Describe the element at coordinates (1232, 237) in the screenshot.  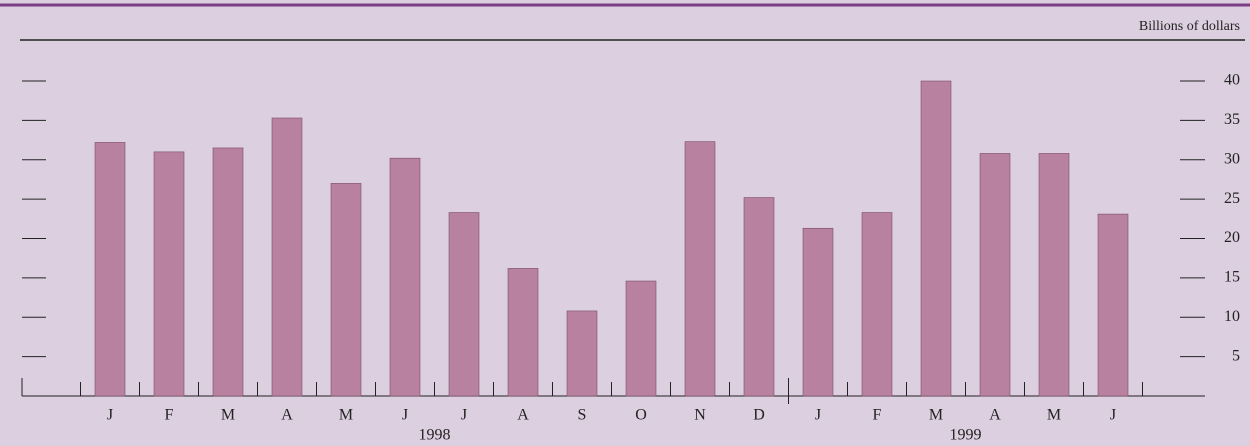
I see `y-tick-label: 20` at that location.